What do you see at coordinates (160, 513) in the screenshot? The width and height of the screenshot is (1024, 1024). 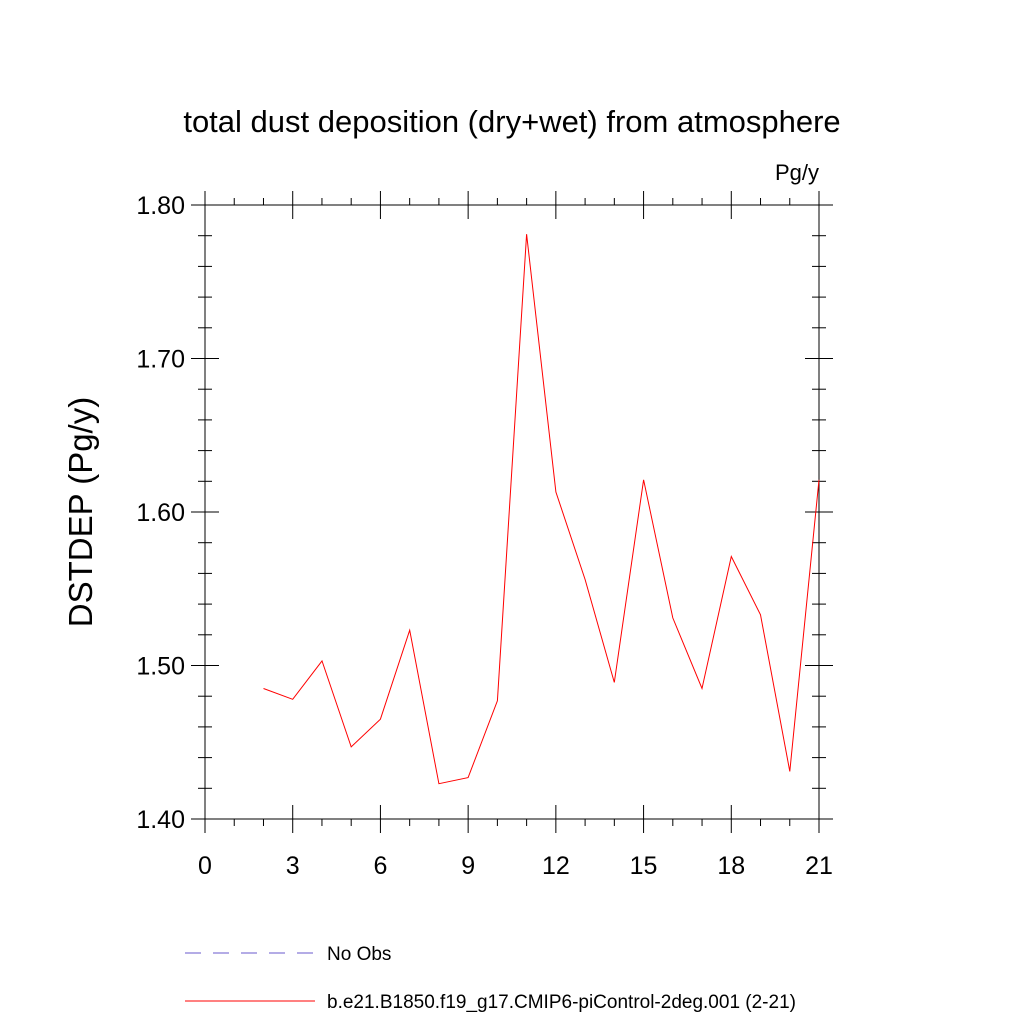 I see `y-tick-label: 1.60` at bounding box center [160, 513].